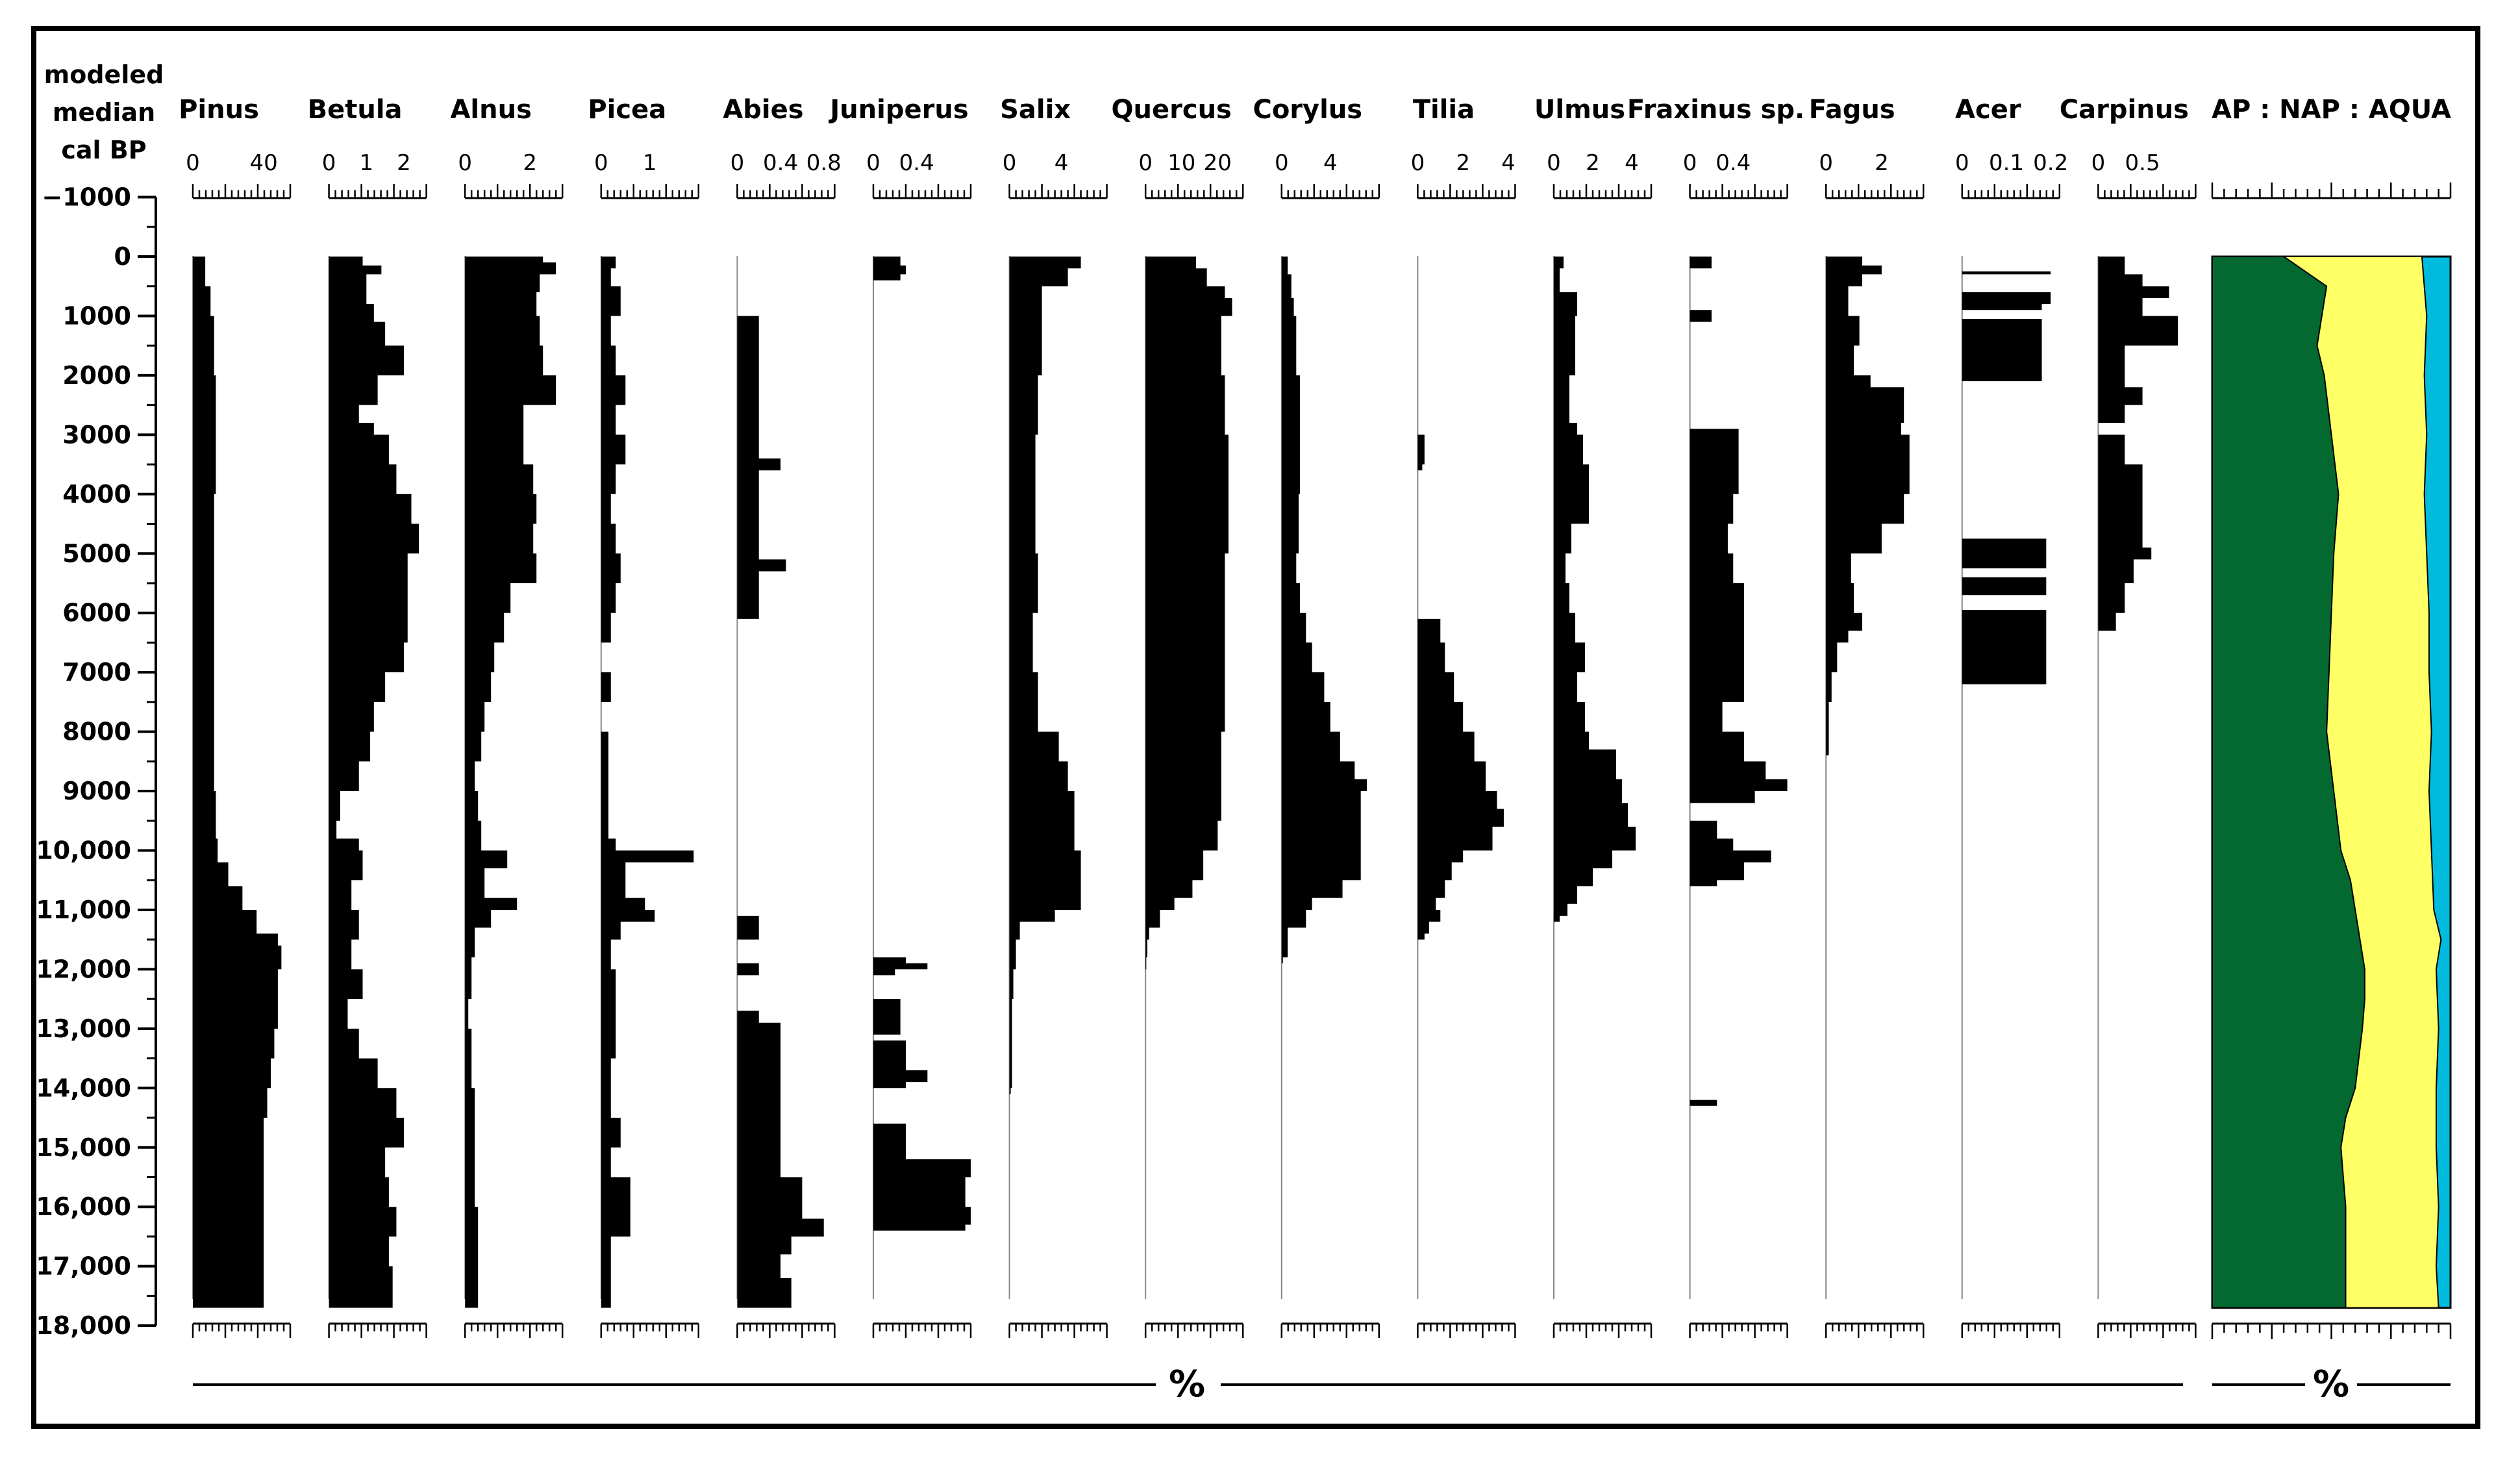 The image size is (2520, 1460). What do you see at coordinates (1579, 110) in the screenshot?
I see `taxon-title: Ulmus` at bounding box center [1579, 110].